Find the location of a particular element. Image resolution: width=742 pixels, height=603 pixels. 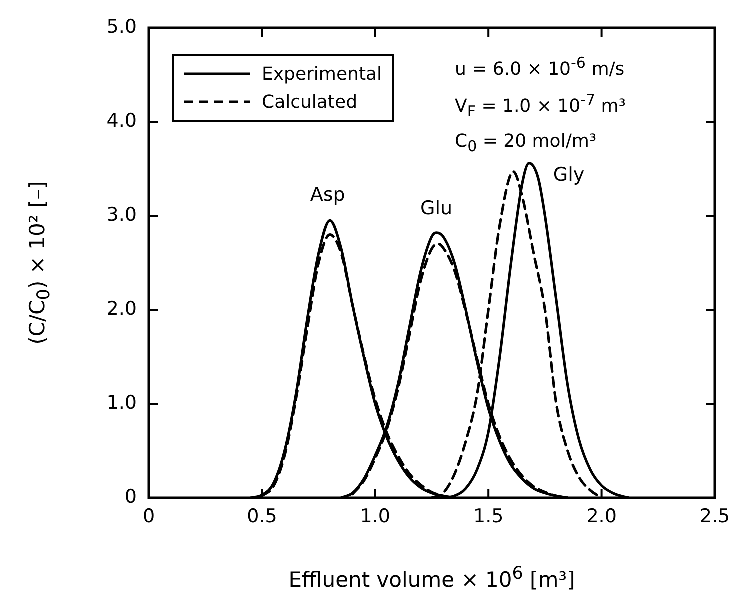

y-tick-label: 5.0 is located at coordinates (121, 27).